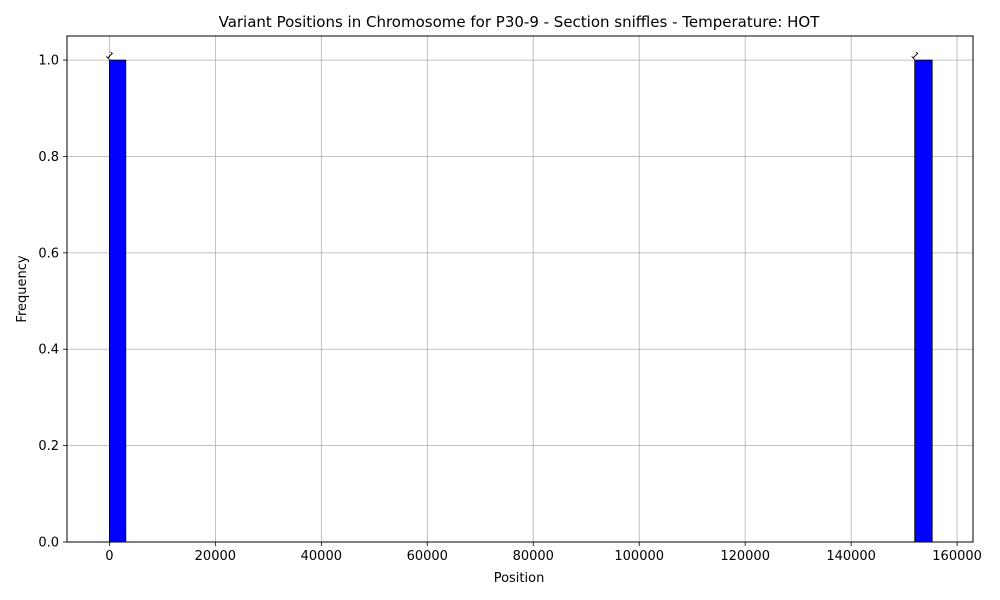 The image size is (1000, 600). What do you see at coordinates (957, 556) in the screenshot?
I see `x-tick-label: 160000` at bounding box center [957, 556].